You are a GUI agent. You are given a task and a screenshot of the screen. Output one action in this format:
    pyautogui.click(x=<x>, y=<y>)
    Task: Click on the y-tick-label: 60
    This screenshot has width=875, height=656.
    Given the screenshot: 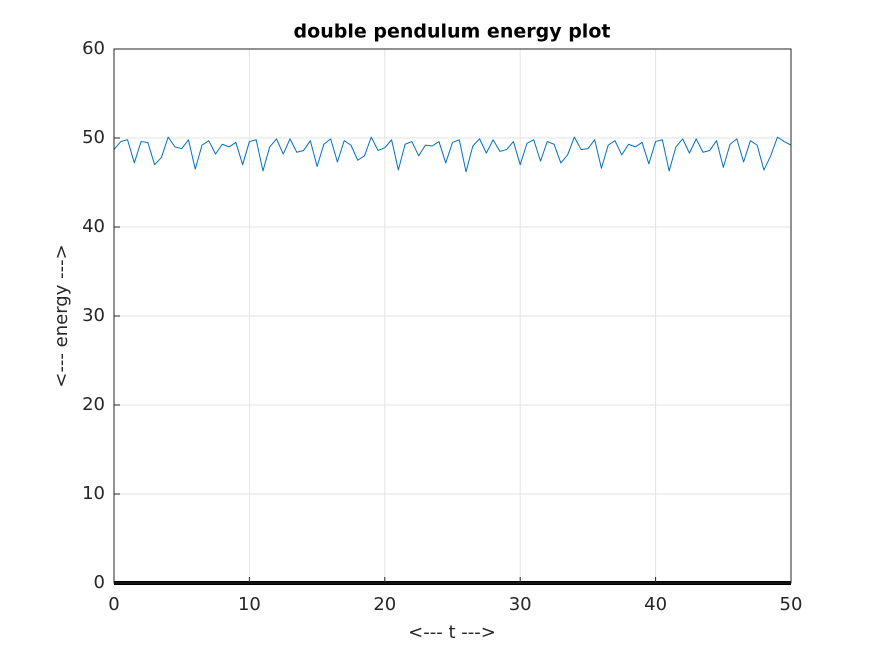 What is the action you would take?
    pyautogui.click(x=93, y=48)
    